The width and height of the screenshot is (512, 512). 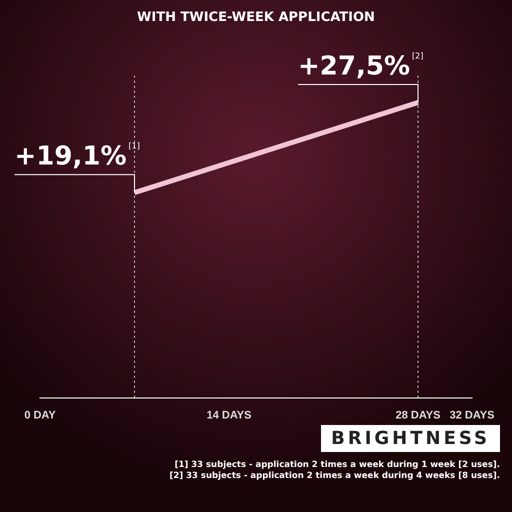 What do you see at coordinates (229, 415) in the screenshot?
I see `x-tick-label: 14 DAYS` at bounding box center [229, 415].